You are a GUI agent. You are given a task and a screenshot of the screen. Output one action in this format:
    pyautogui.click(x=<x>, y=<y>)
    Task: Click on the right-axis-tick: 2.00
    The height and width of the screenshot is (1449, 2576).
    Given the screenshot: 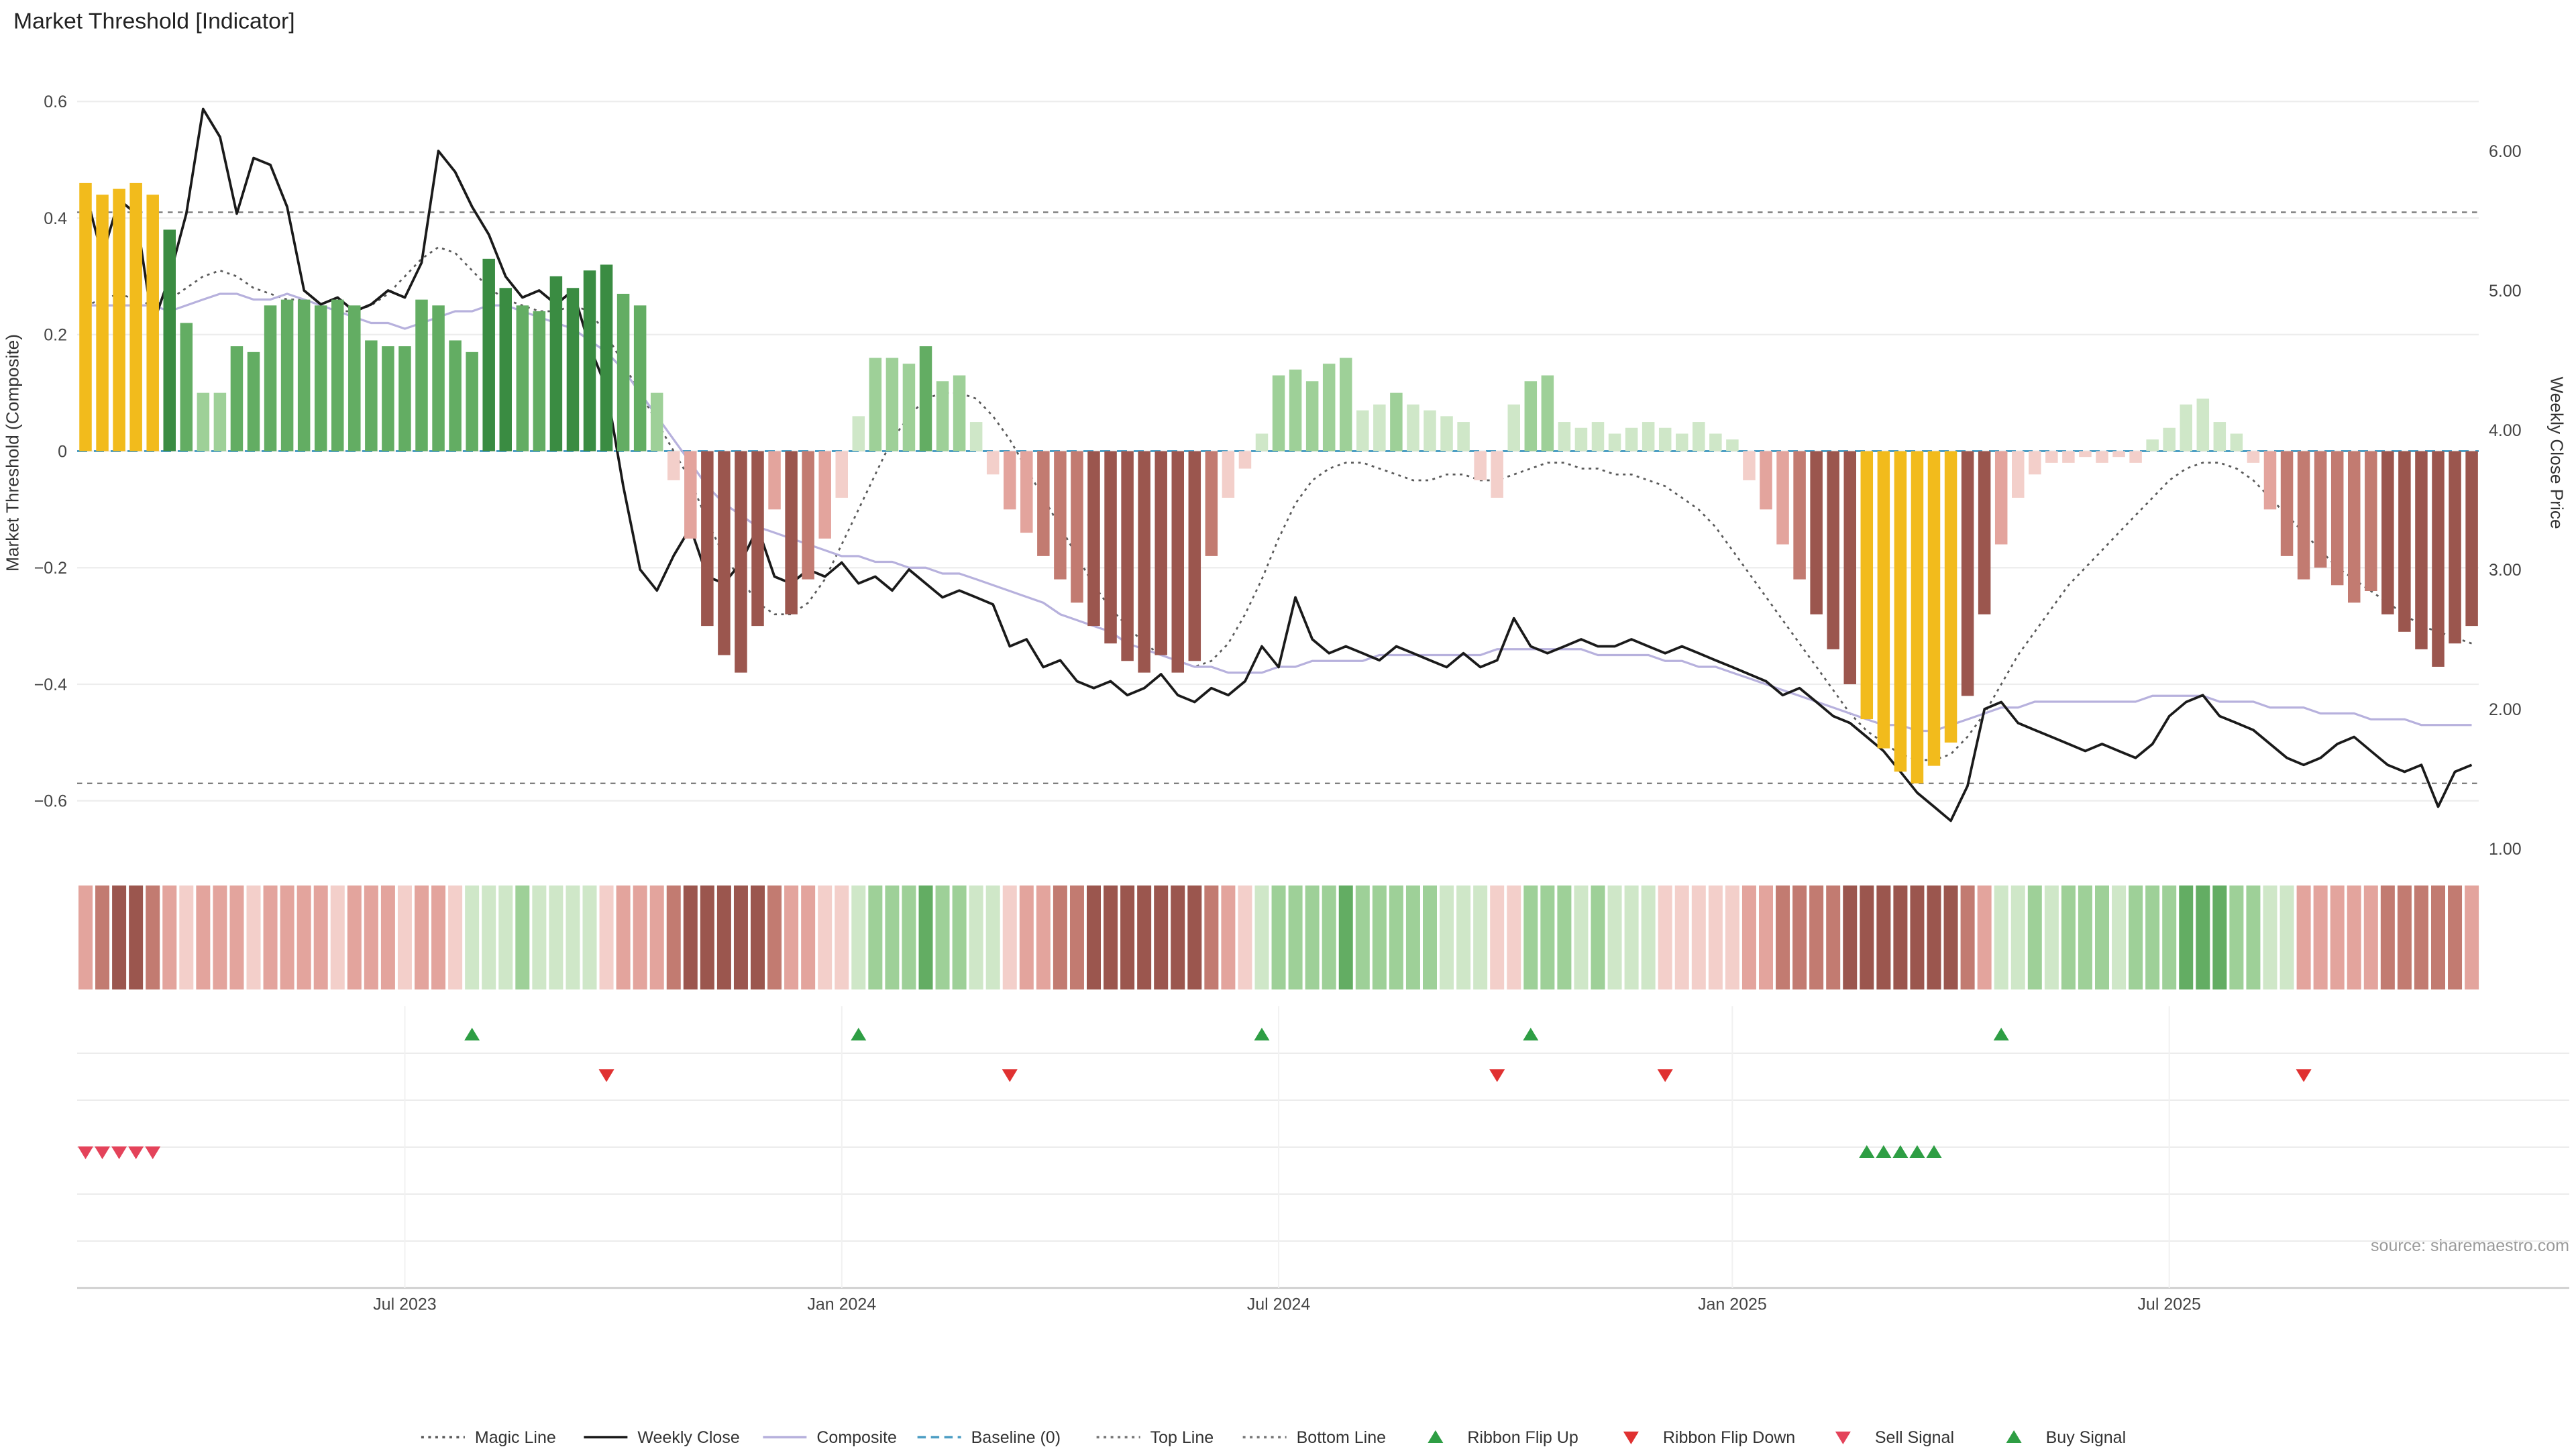 What is the action you would take?
    pyautogui.click(x=2505, y=709)
    